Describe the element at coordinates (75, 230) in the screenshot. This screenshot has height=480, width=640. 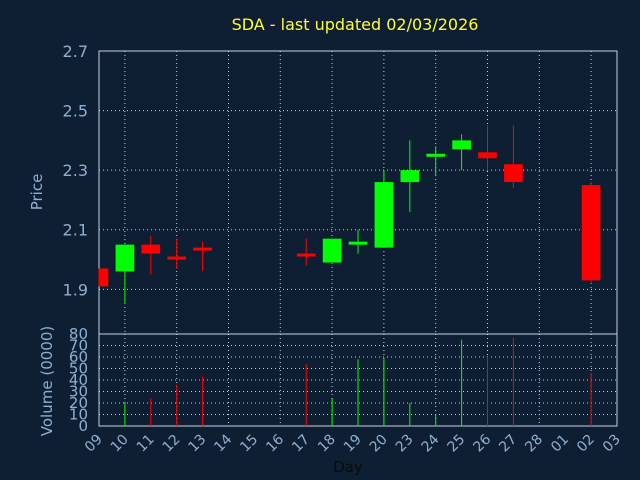
I see `price-tick-label: 2.1` at that location.